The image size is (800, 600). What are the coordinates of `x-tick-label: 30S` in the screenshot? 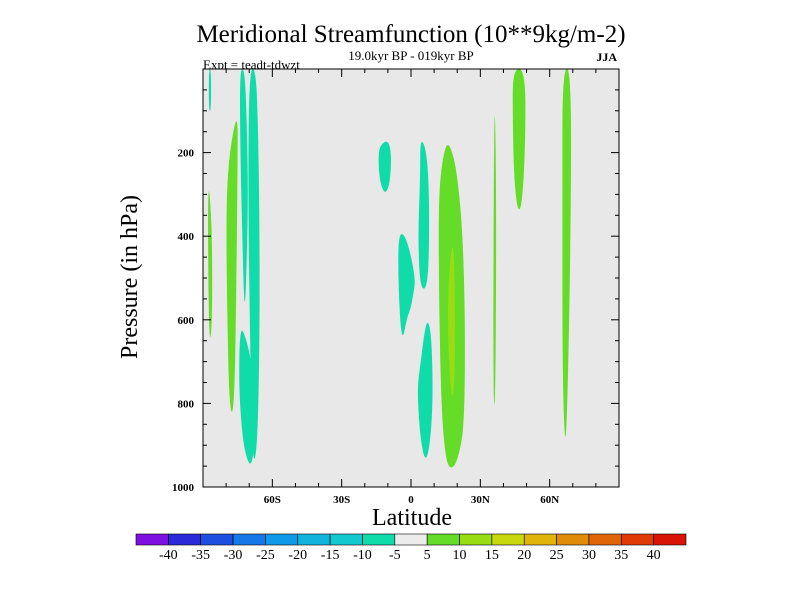 It's located at (341, 500).